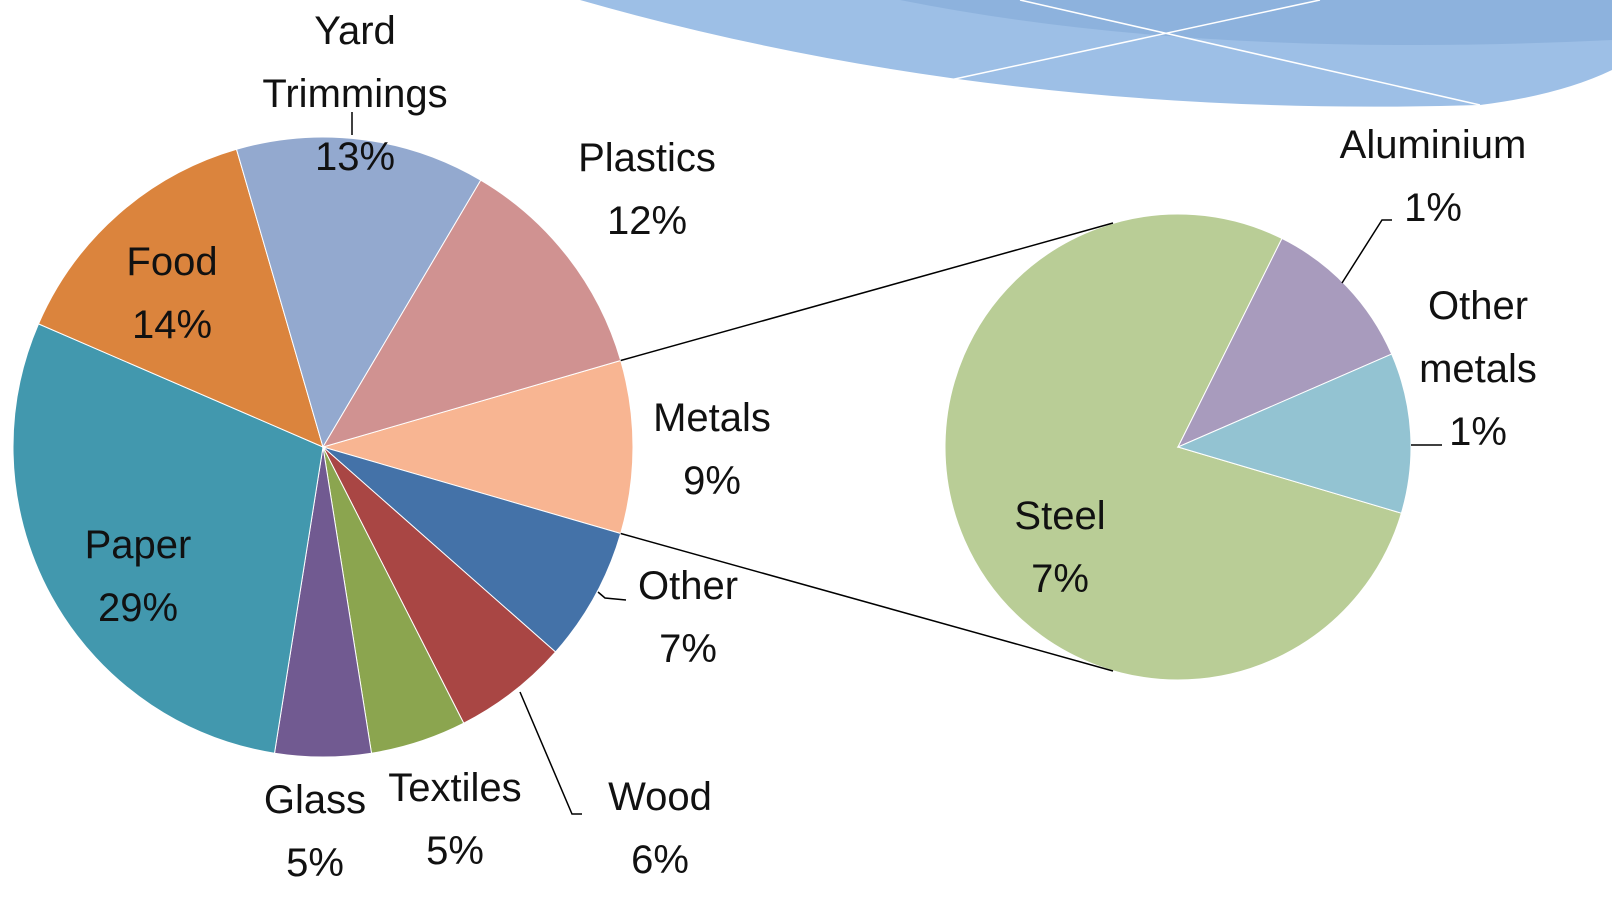  Describe the element at coordinates (455, 788) in the screenshot. I see `category-label: Textiles` at that location.